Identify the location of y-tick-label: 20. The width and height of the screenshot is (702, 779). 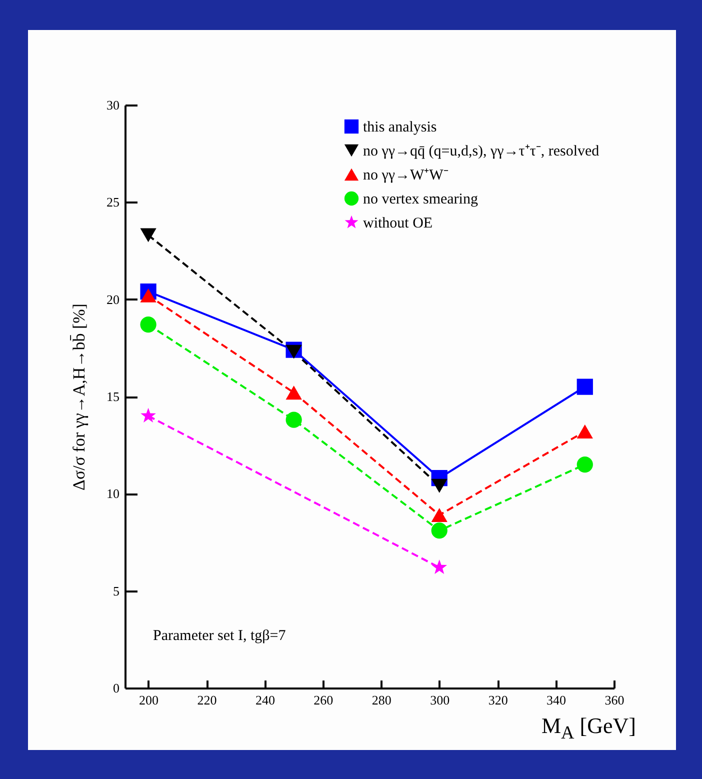
(113, 299).